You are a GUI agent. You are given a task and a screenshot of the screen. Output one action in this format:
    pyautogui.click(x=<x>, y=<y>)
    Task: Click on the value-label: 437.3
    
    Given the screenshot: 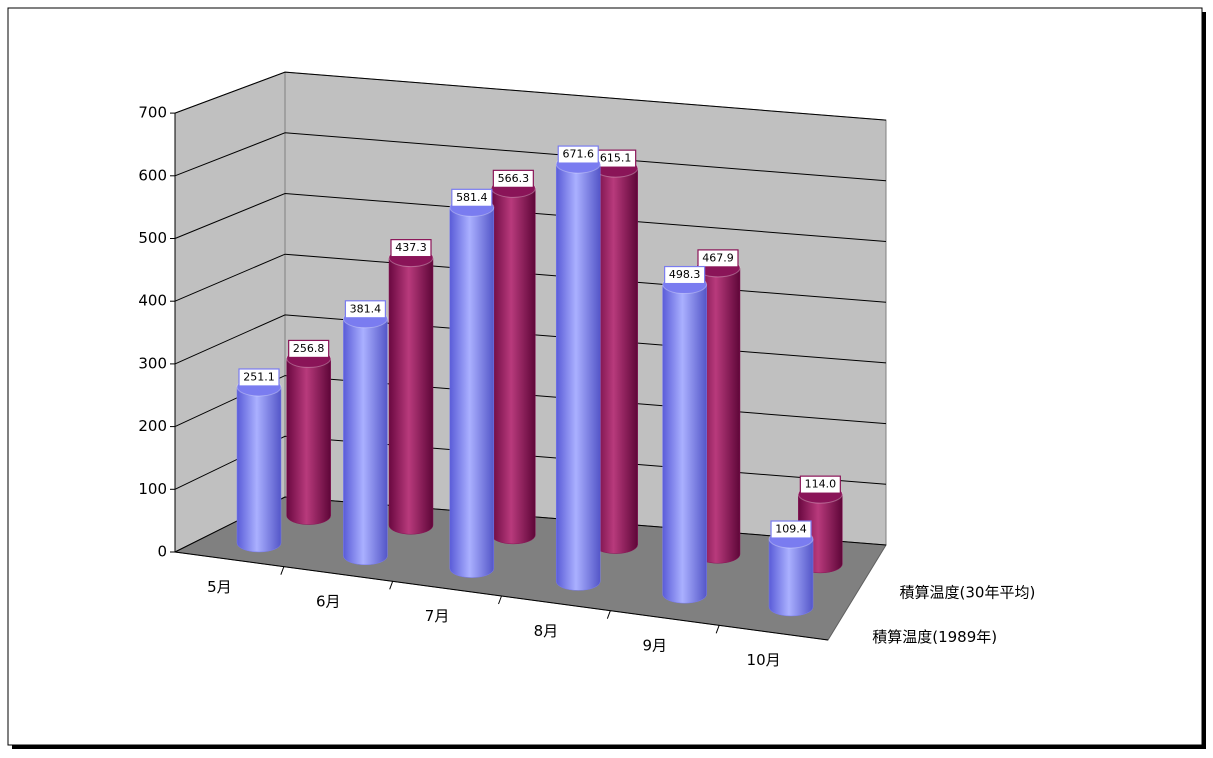 What is the action you would take?
    pyautogui.click(x=411, y=247)
    